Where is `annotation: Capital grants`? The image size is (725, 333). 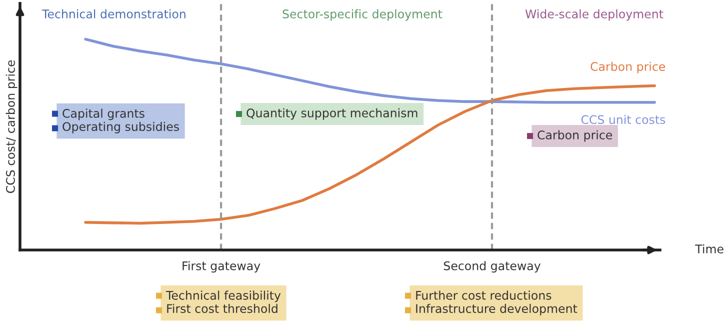
annotation: Capital grants is located at coordinates (103, 114).